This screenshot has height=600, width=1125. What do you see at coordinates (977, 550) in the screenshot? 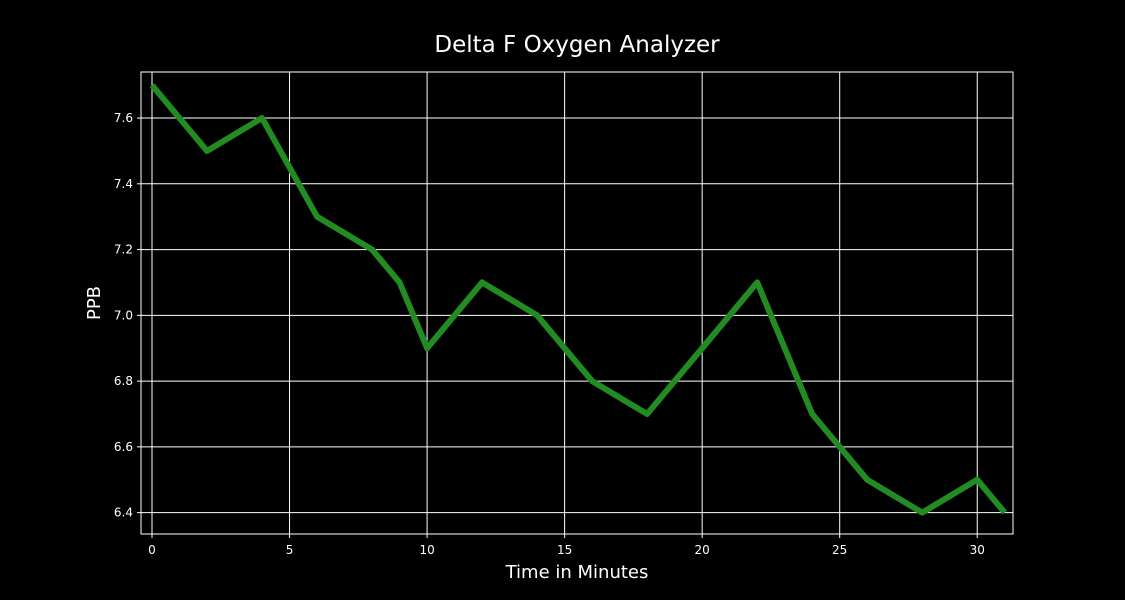
I see `x-tick-label: 30` at bounding box center [977, 550].